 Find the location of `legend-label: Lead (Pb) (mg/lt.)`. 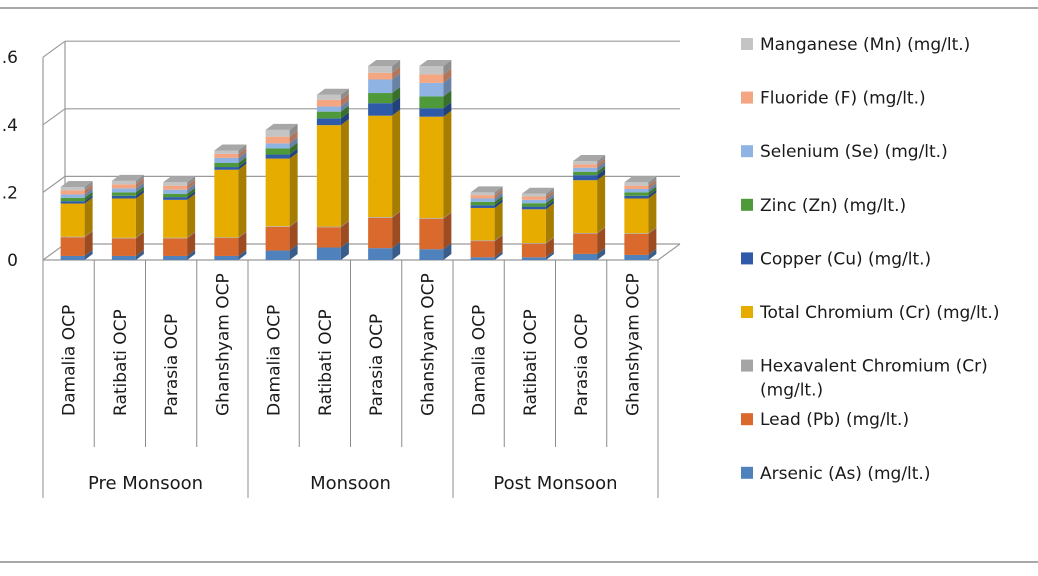

legend-label: Lead (Pb) (mg/lt.) is located at coordinates (834, 420).